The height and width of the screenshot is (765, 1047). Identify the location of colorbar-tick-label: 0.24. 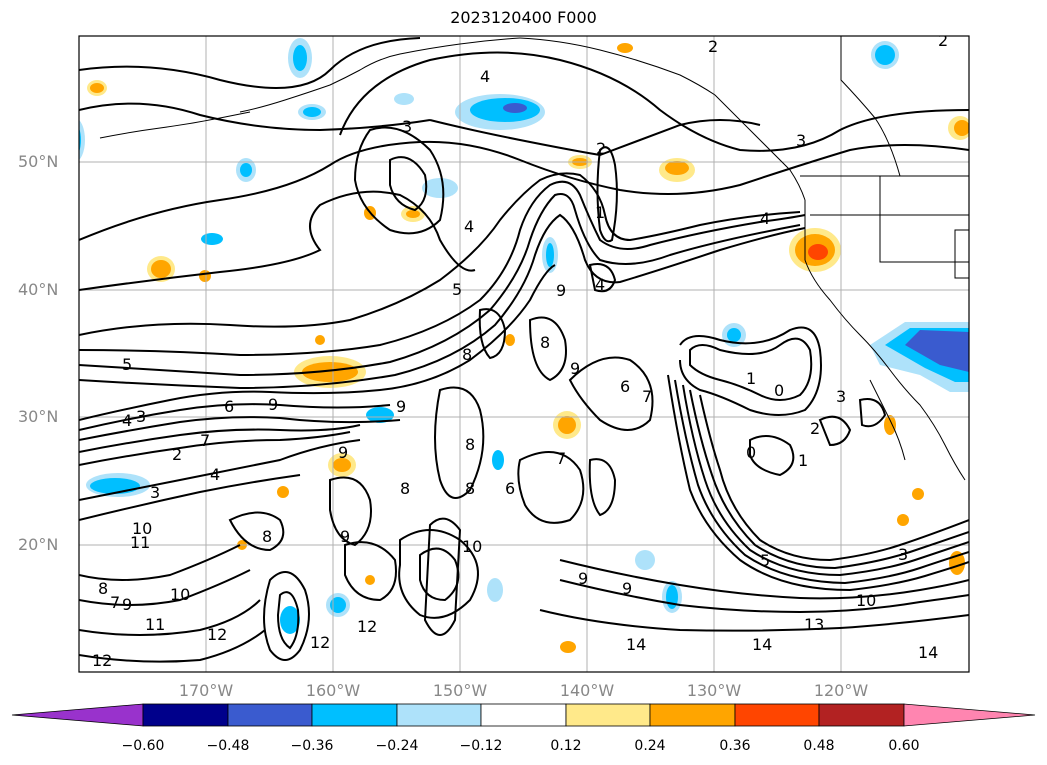
(650, 746).